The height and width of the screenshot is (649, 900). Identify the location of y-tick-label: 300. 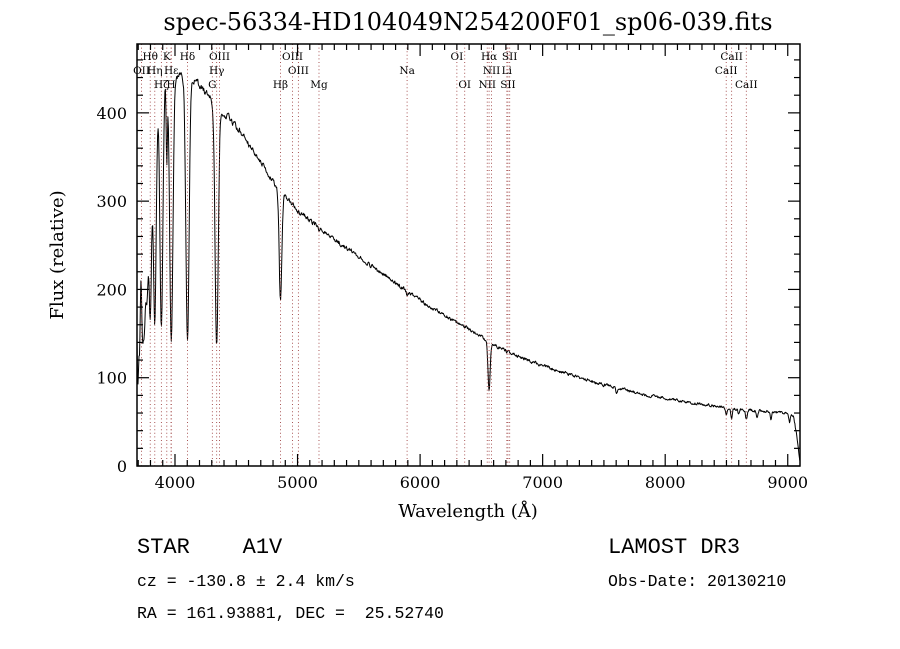
(111, 201).